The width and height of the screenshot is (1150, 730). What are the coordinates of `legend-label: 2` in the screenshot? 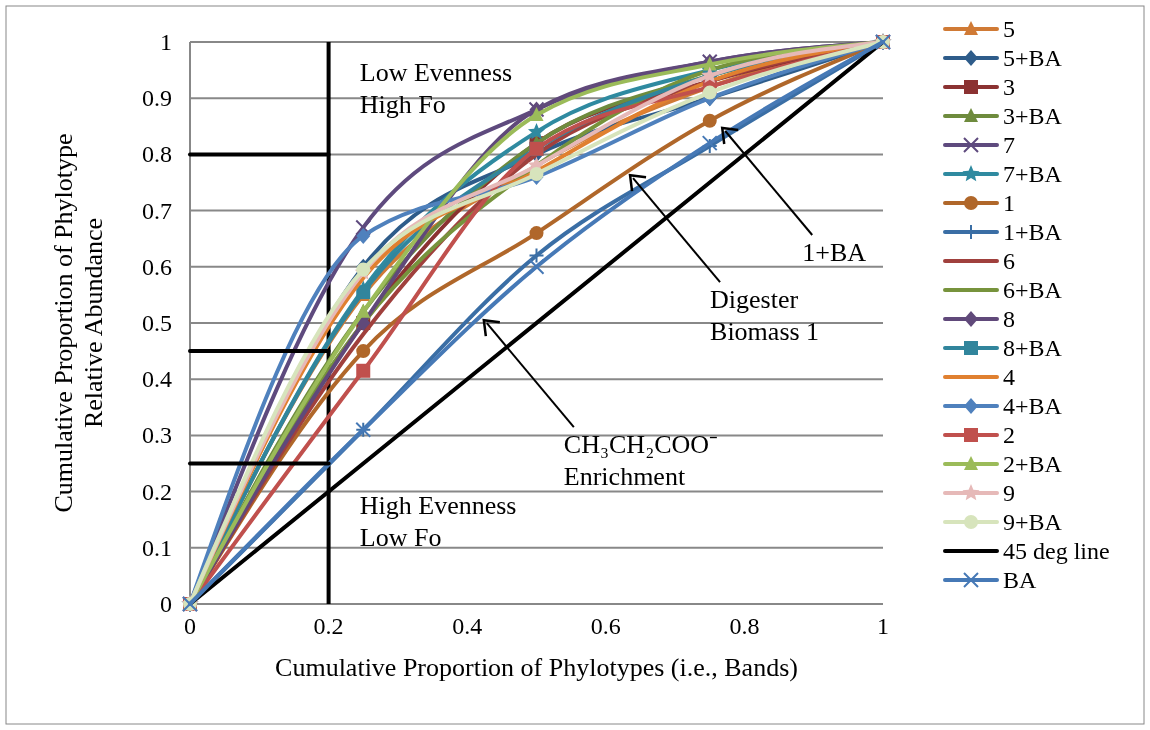 It's located at (1009, 435).